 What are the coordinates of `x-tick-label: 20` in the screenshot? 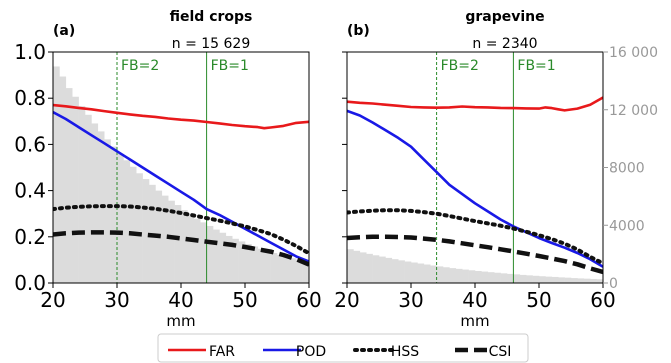 It's located at (346, 300).